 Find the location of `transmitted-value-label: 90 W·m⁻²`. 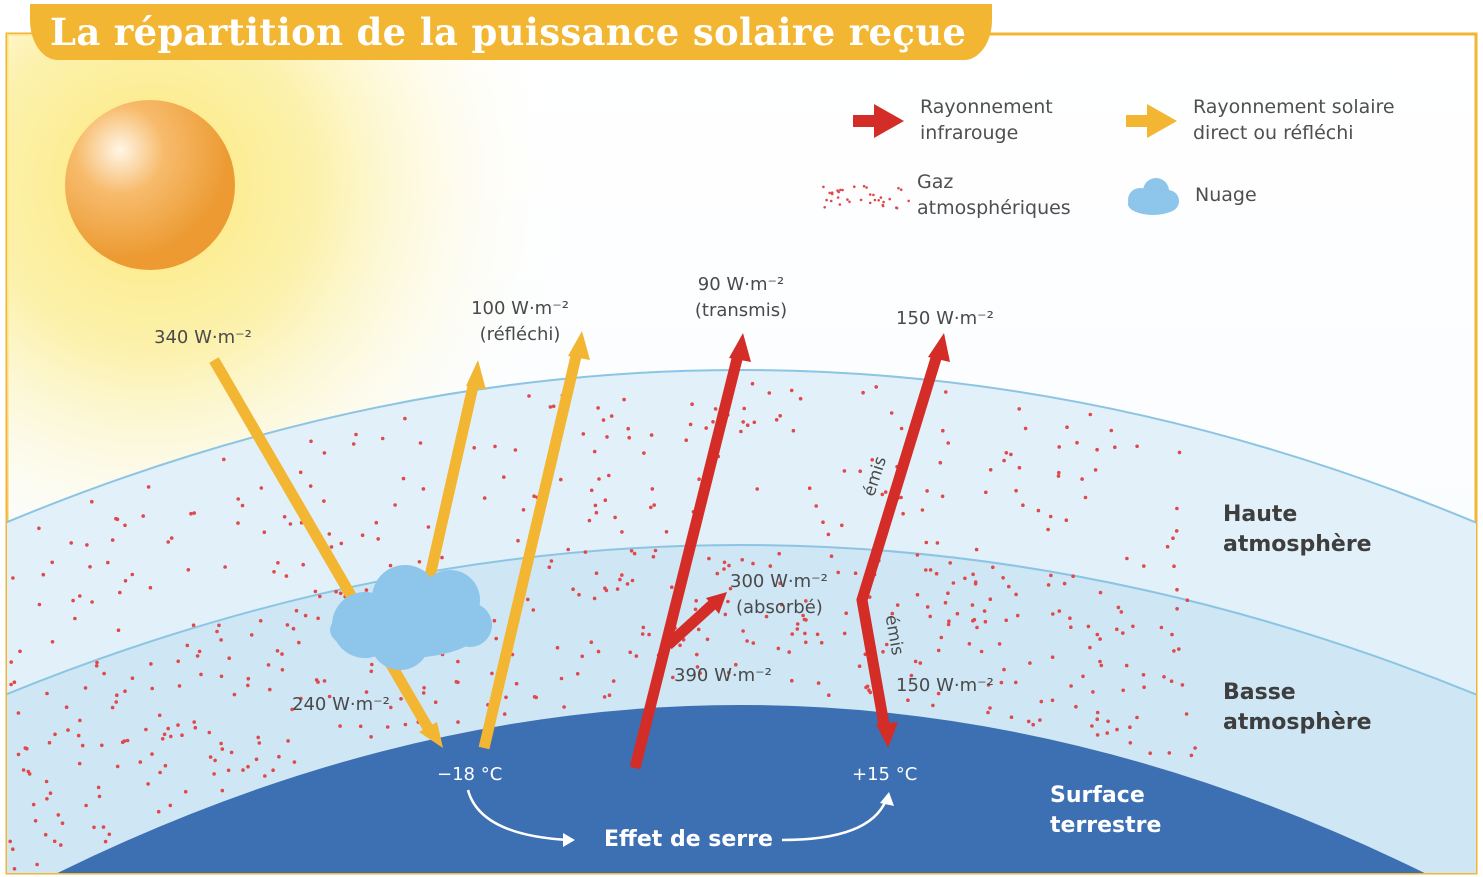

transmitted-value-label: 90 W·m⁻² is located at coordinates (741, 284).